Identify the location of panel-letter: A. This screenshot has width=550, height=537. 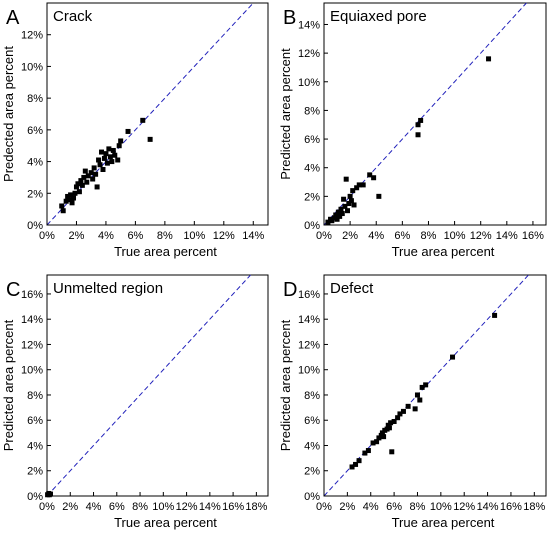
(13, 18).